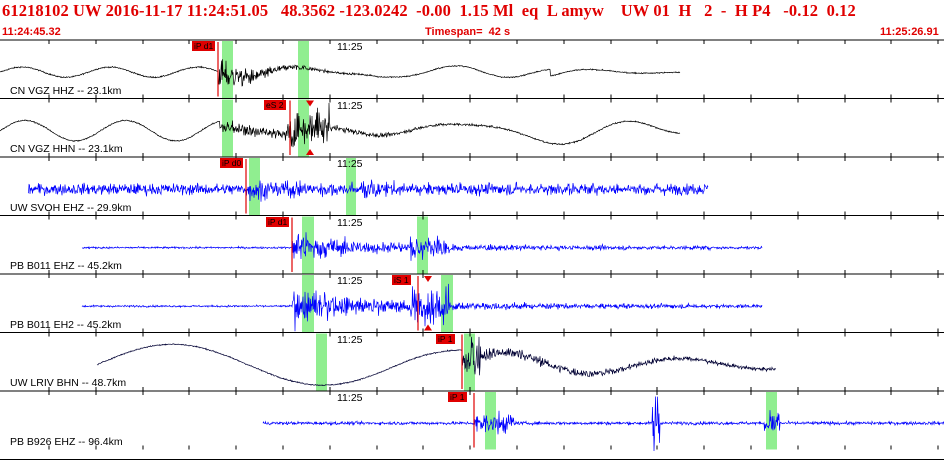 This screenshot has width=944, height=460. Describe the element at coordinates (66, 441) in the screenshot. I see `trace-label: PB B926 EHZ -- 96.4km` at that location.